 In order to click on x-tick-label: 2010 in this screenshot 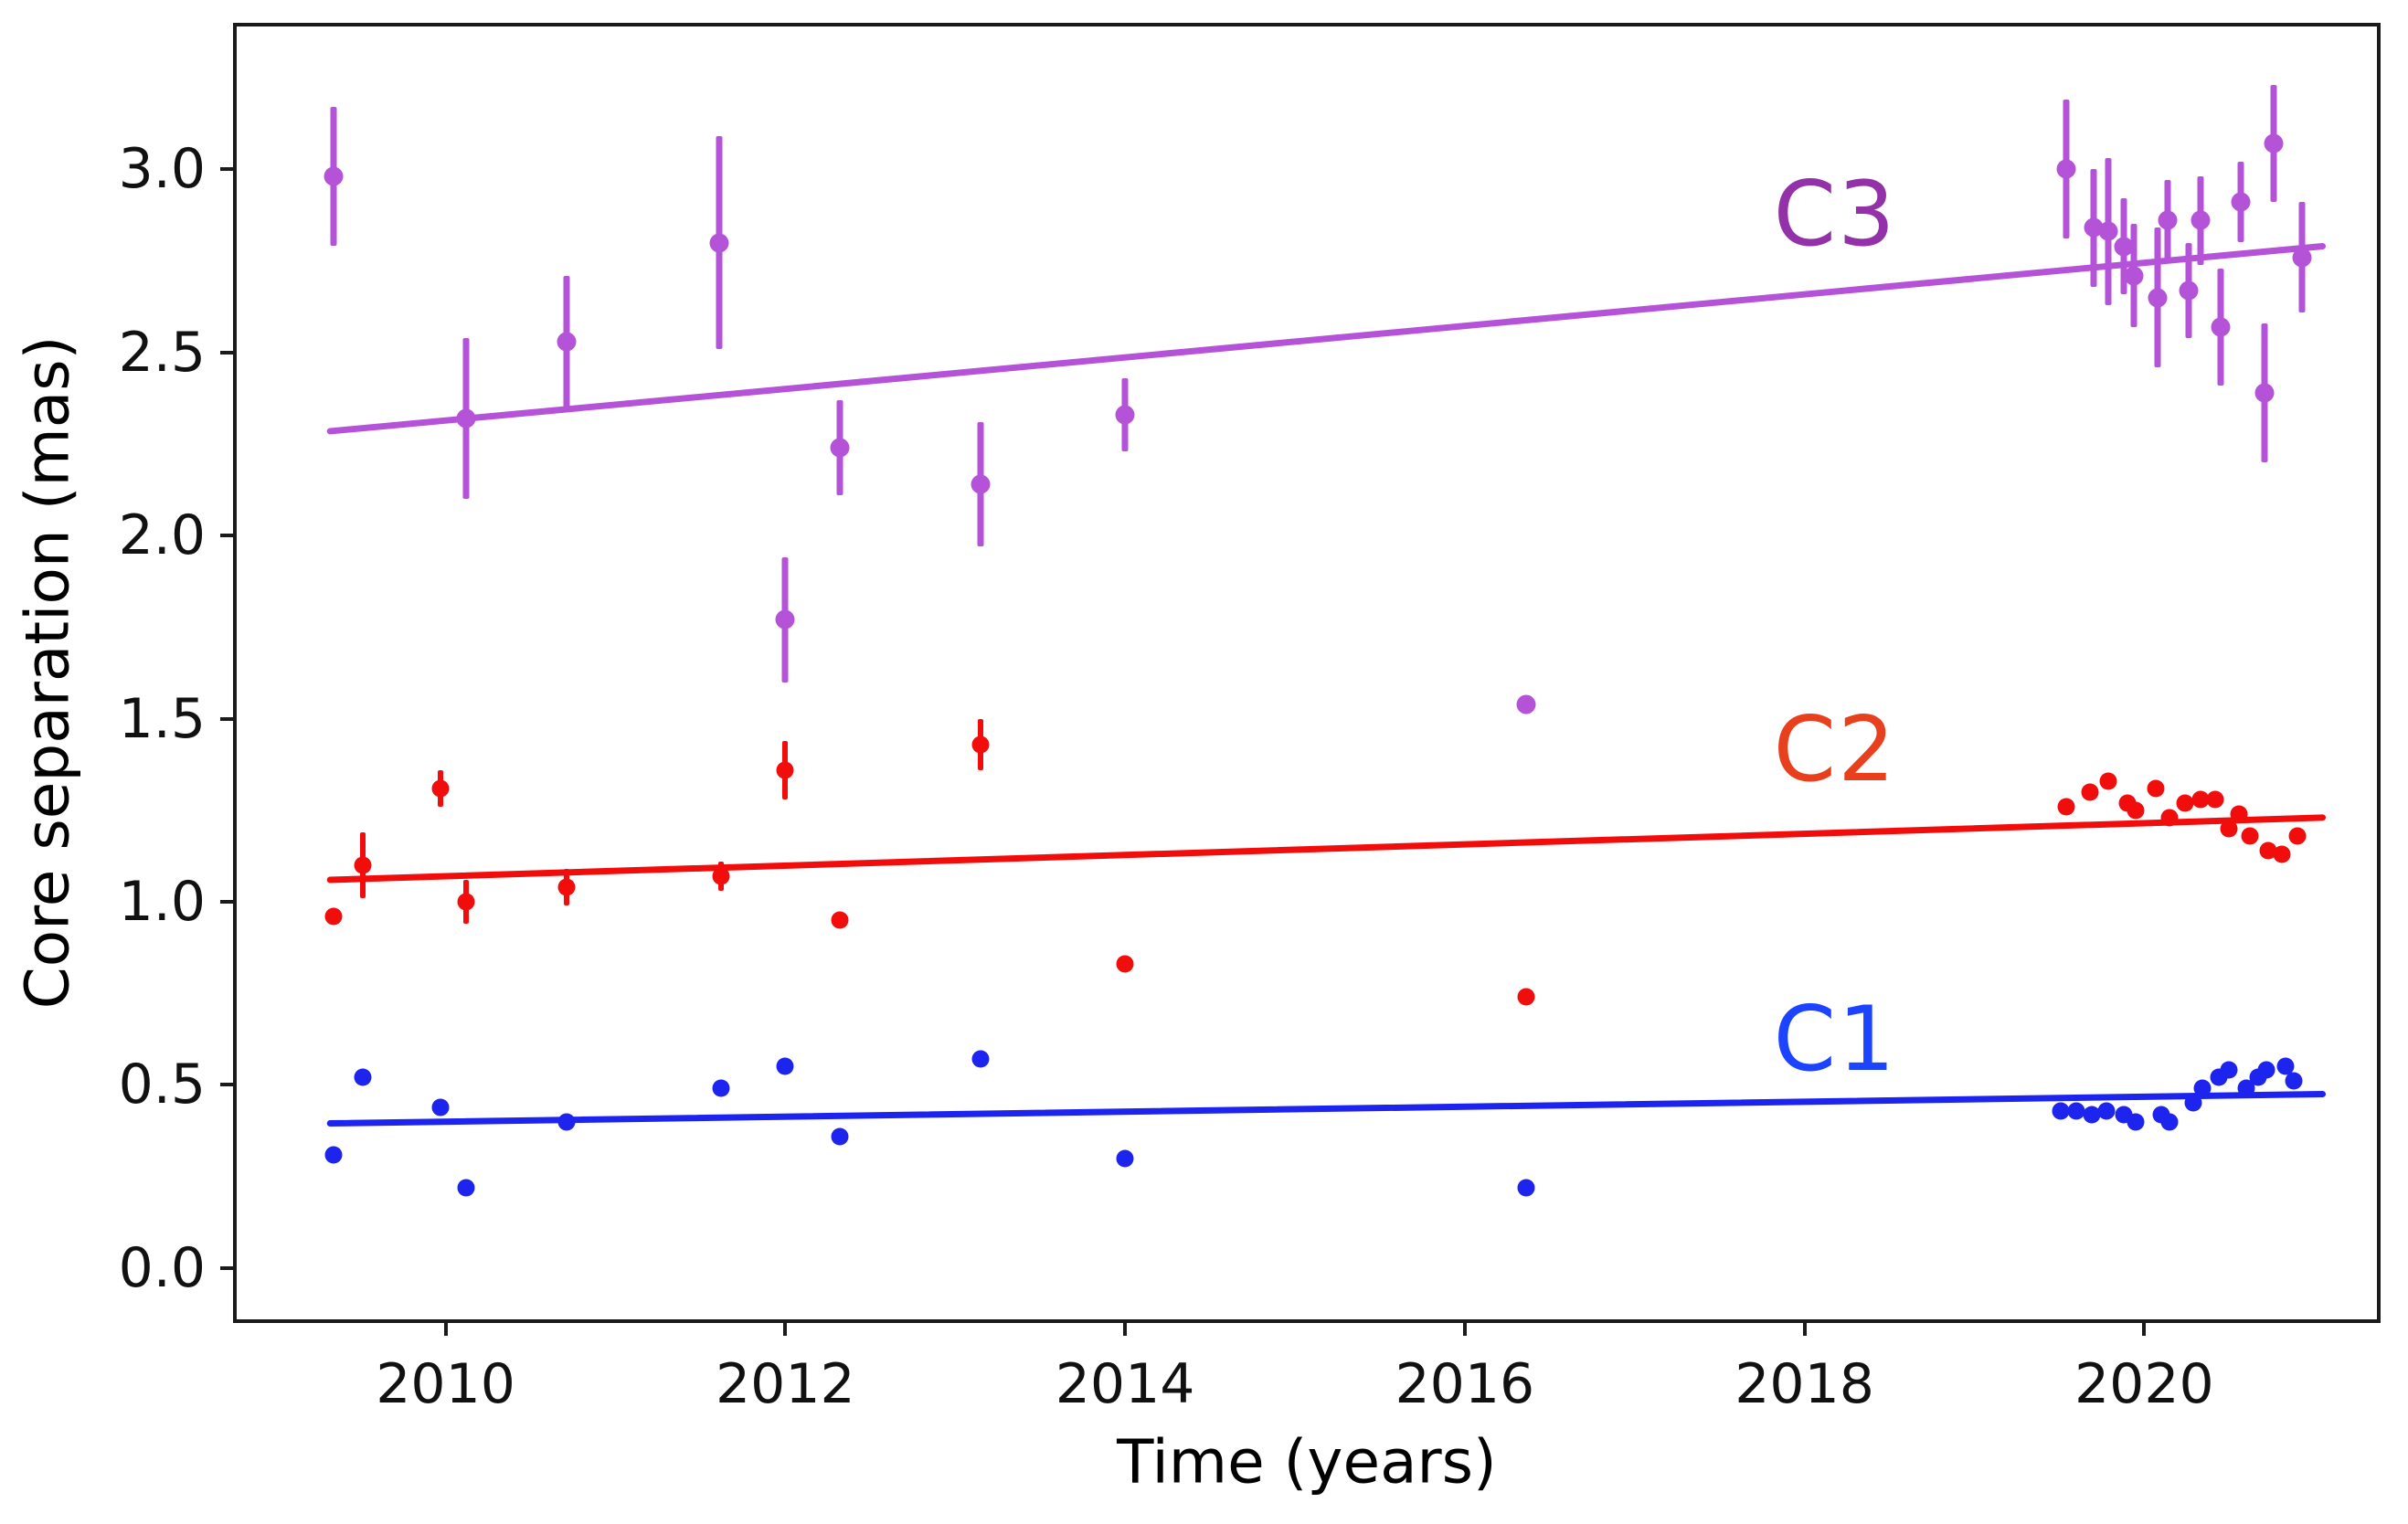, I will do `click(446, 1384)`.